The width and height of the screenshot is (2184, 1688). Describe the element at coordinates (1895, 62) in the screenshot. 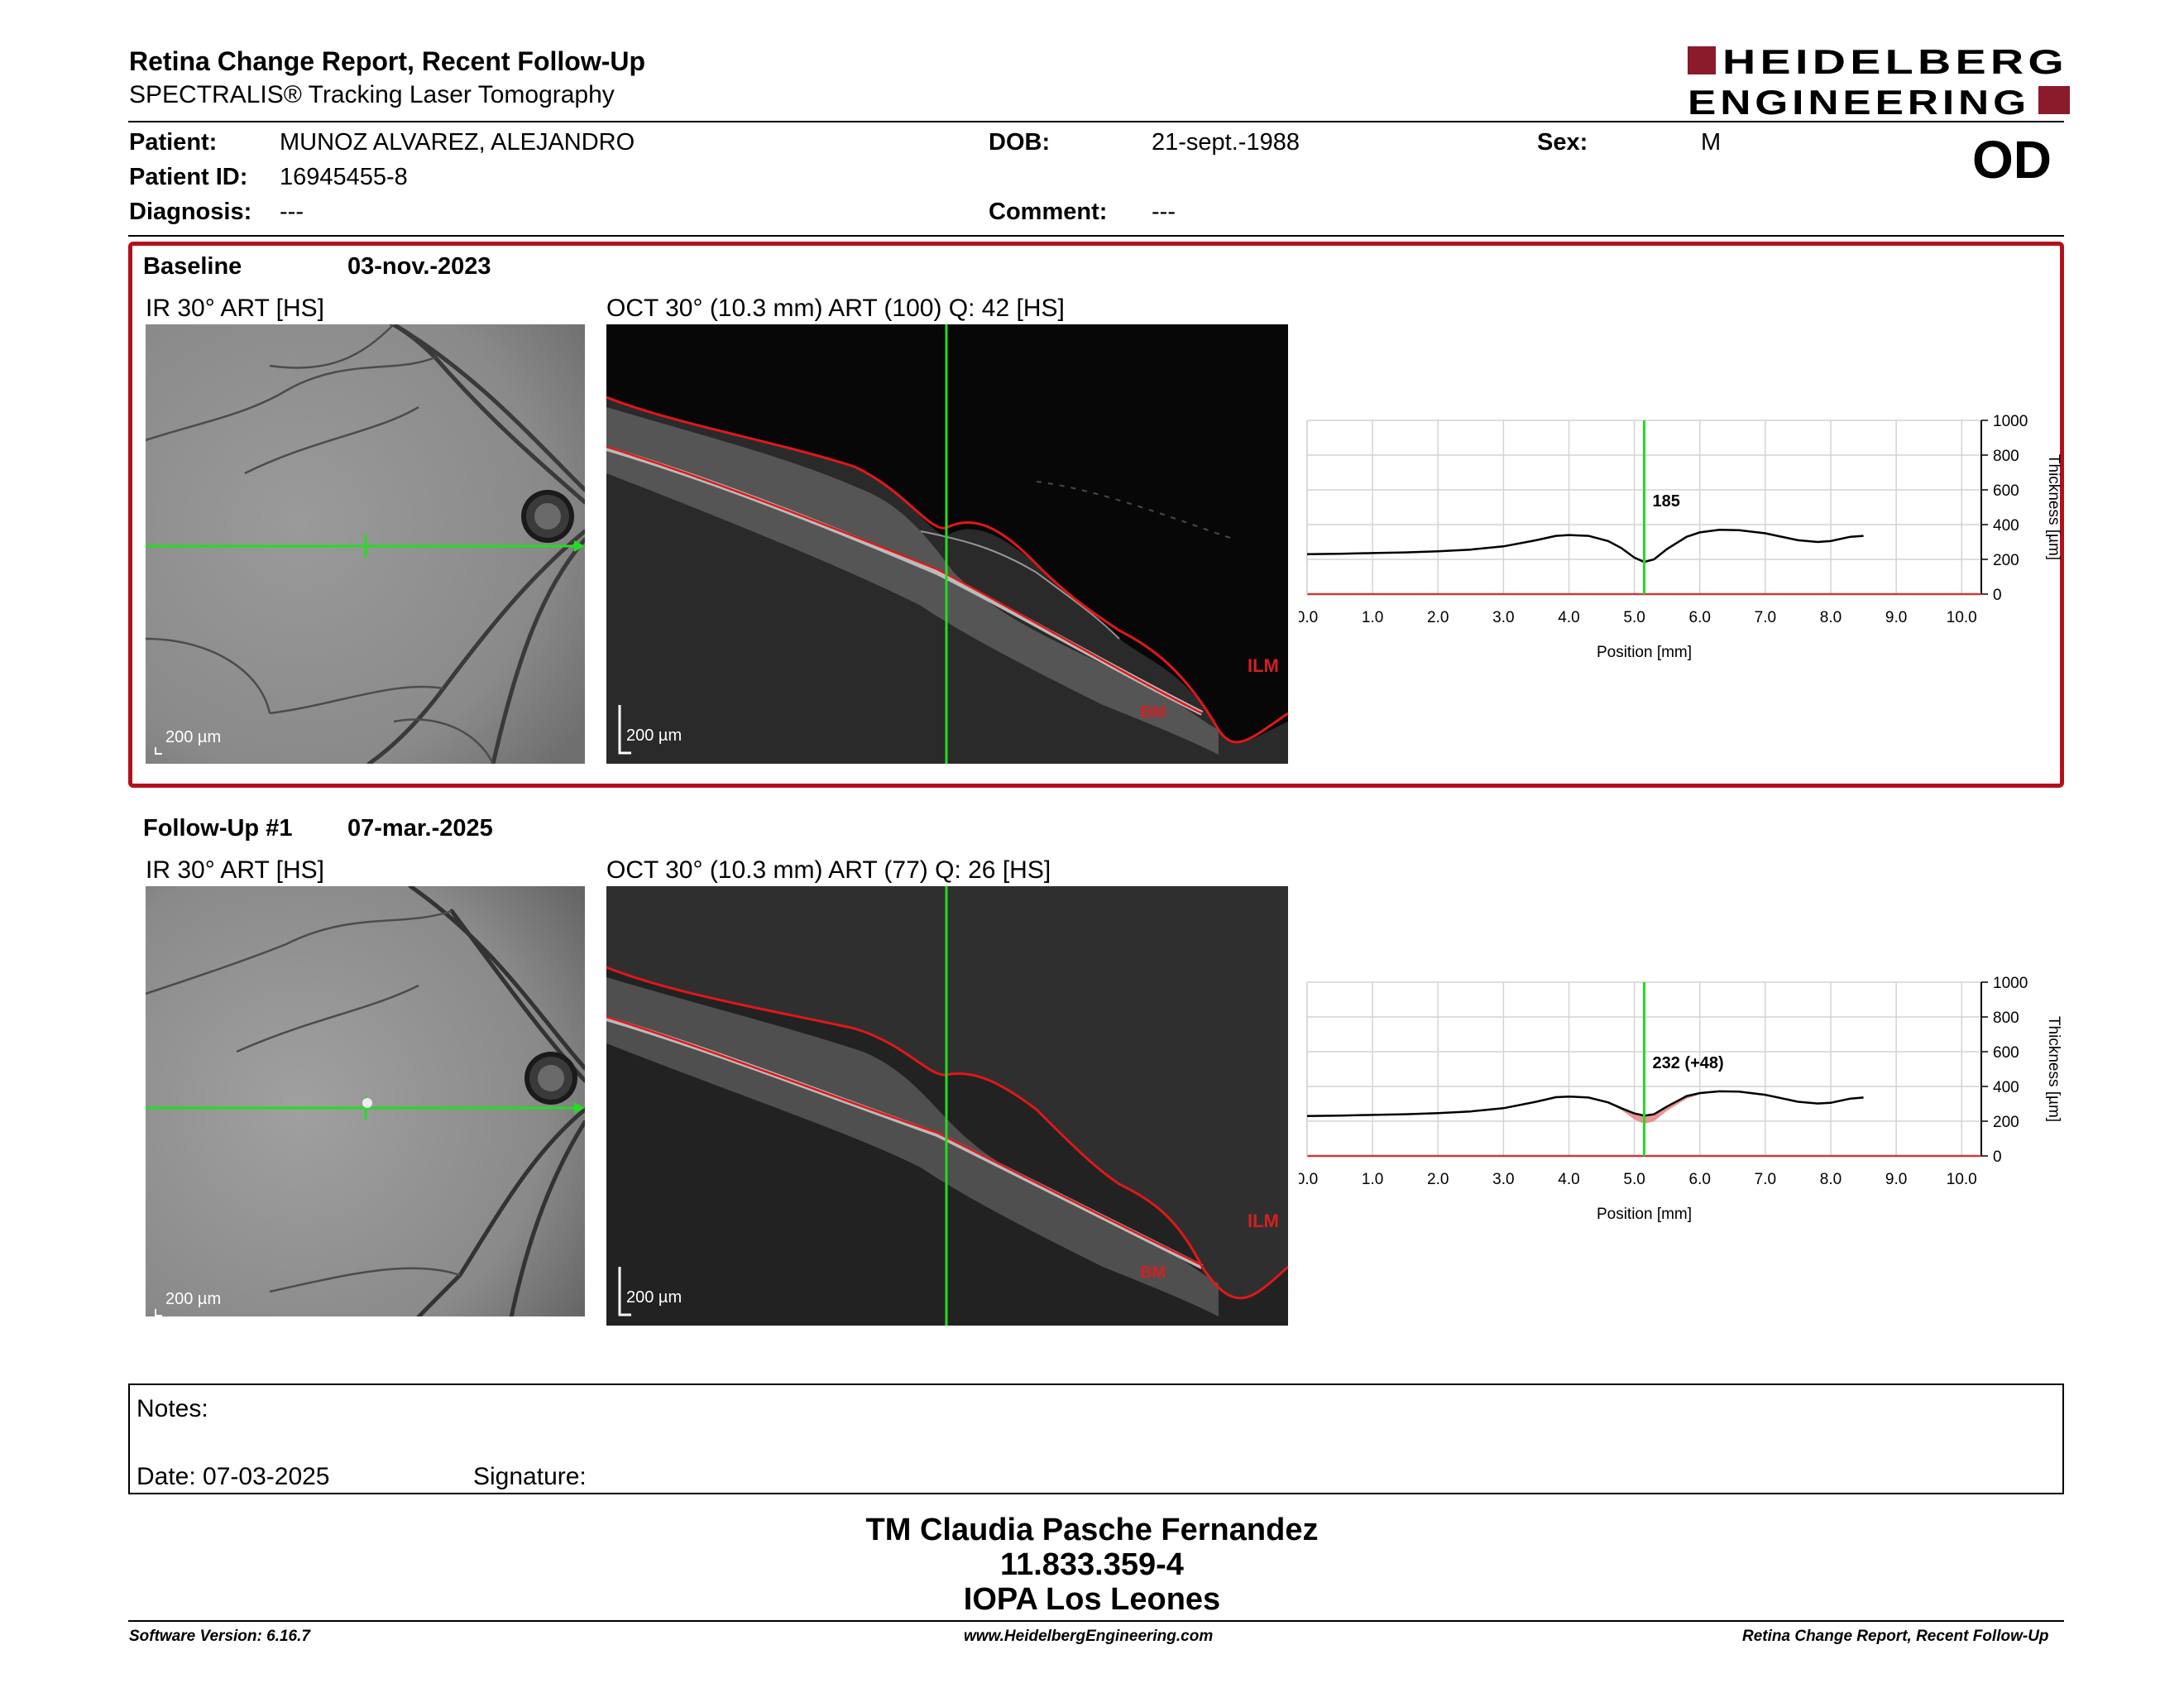

I see `svg-text: HEIDELBERG` at that location.